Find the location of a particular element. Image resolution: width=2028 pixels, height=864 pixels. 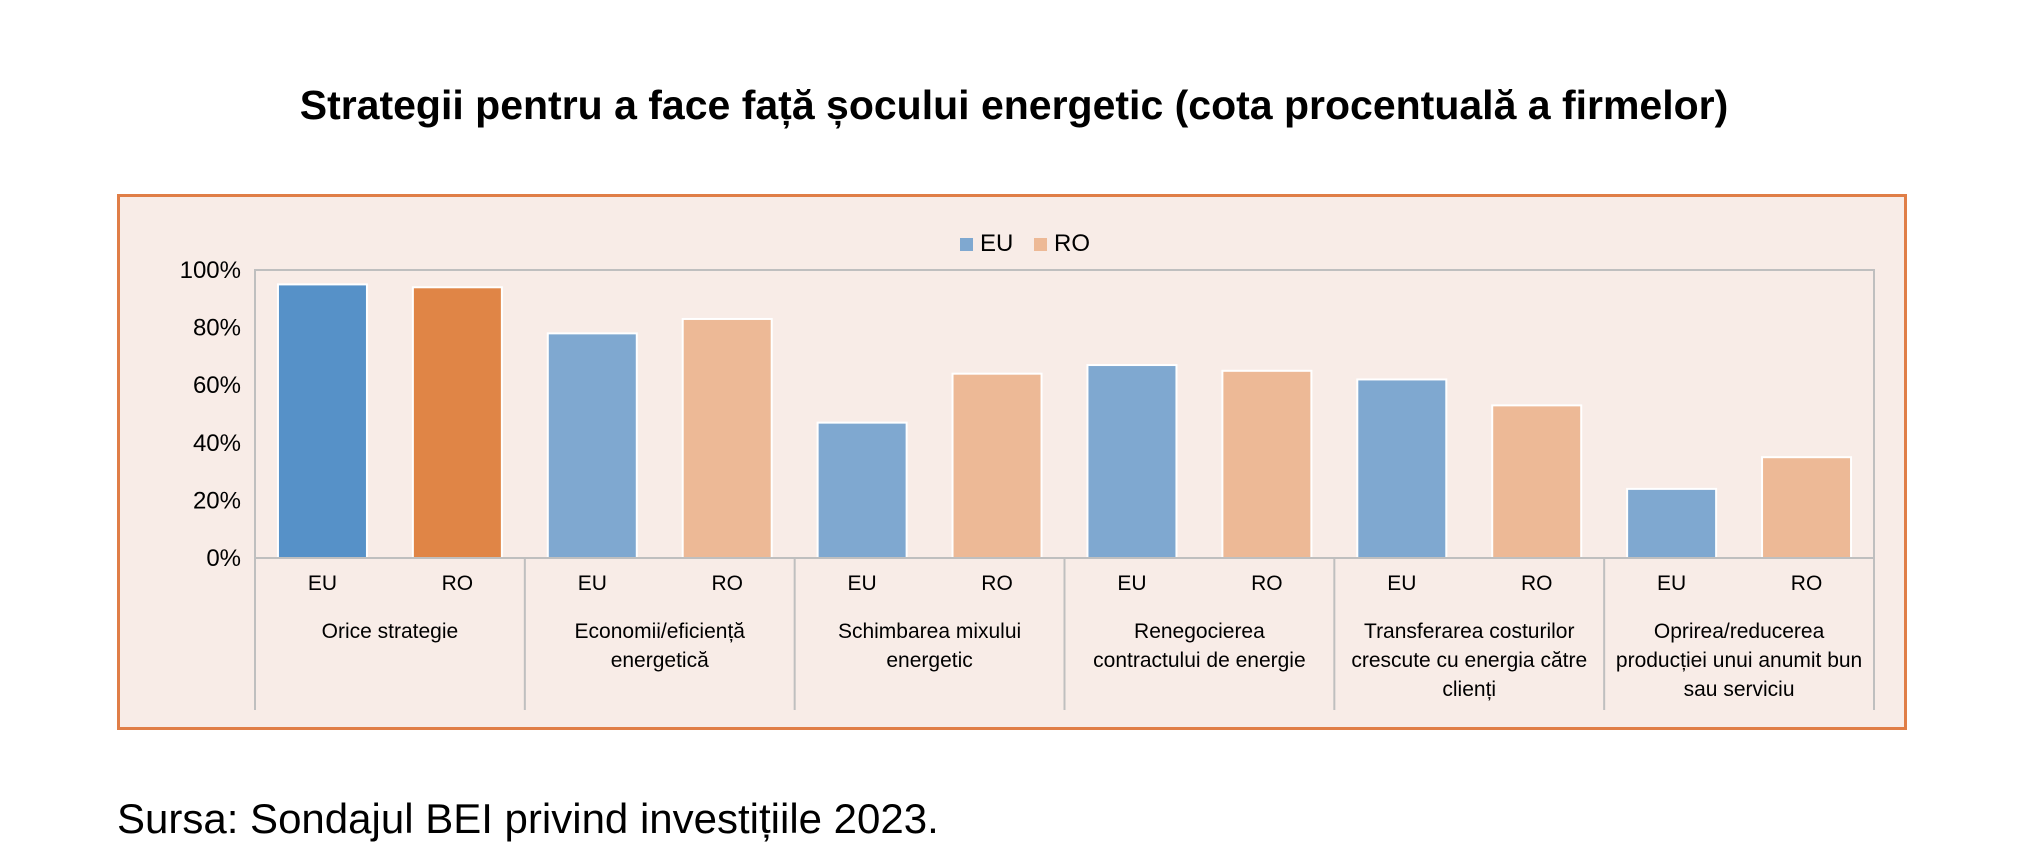

x-category-label: Oprirea/reducerea is located at coordinates (1739, 631).